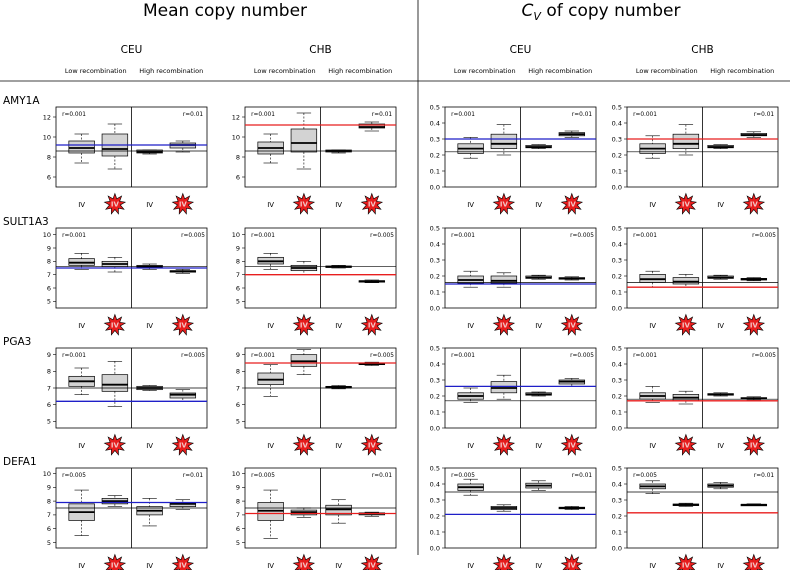 This screenshot has width=790, height=570. Describe the element at coordinates (485, 71) in the screenshot. I see `low-recombination-label: Low recombination` at that location.